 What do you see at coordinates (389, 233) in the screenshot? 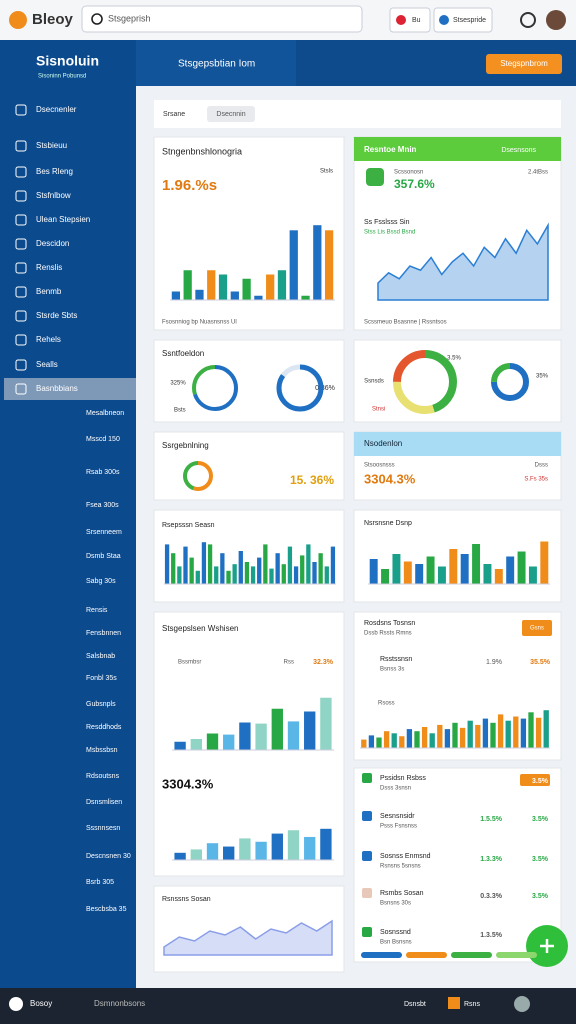
I see `chart-sub: Stss Lis Bssd Bsnd` at bounding box center [389, 233].